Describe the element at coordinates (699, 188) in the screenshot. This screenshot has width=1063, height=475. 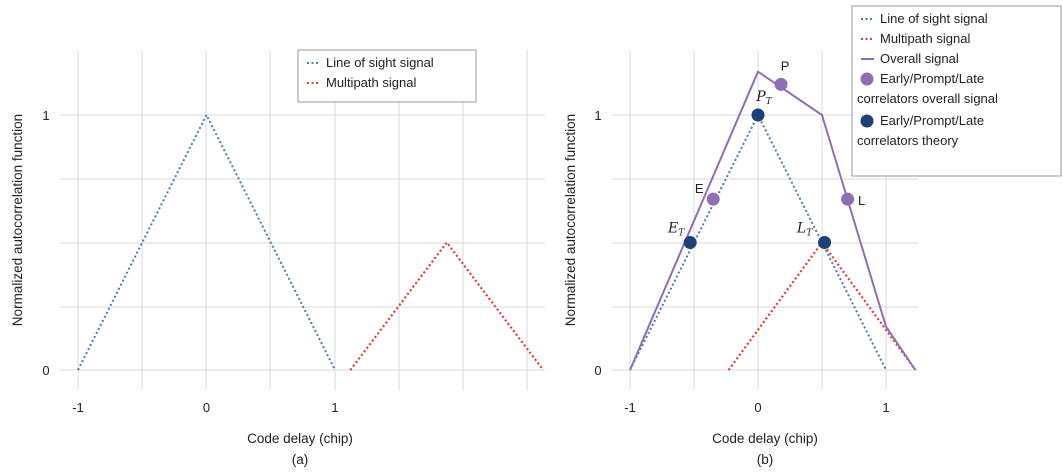
I see `correlator-overall-label: E` at that location.